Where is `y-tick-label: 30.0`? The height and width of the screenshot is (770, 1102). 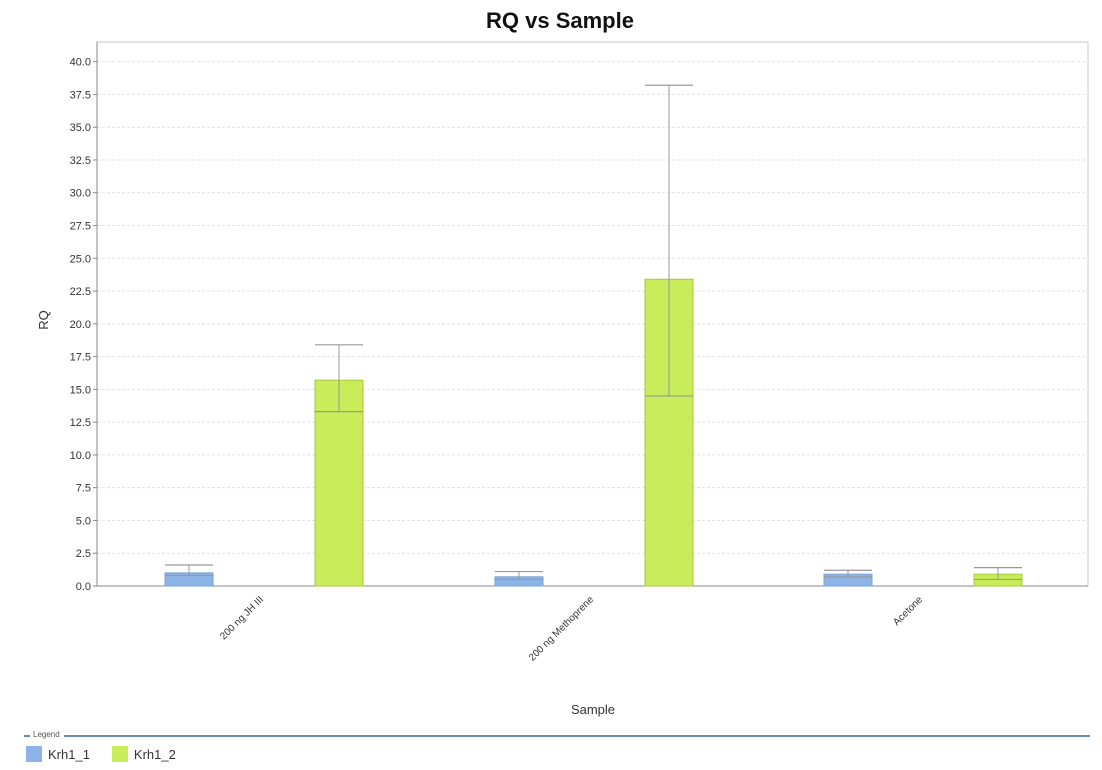
y-tick-label: 30.0 is located at coordinates (80, 194).